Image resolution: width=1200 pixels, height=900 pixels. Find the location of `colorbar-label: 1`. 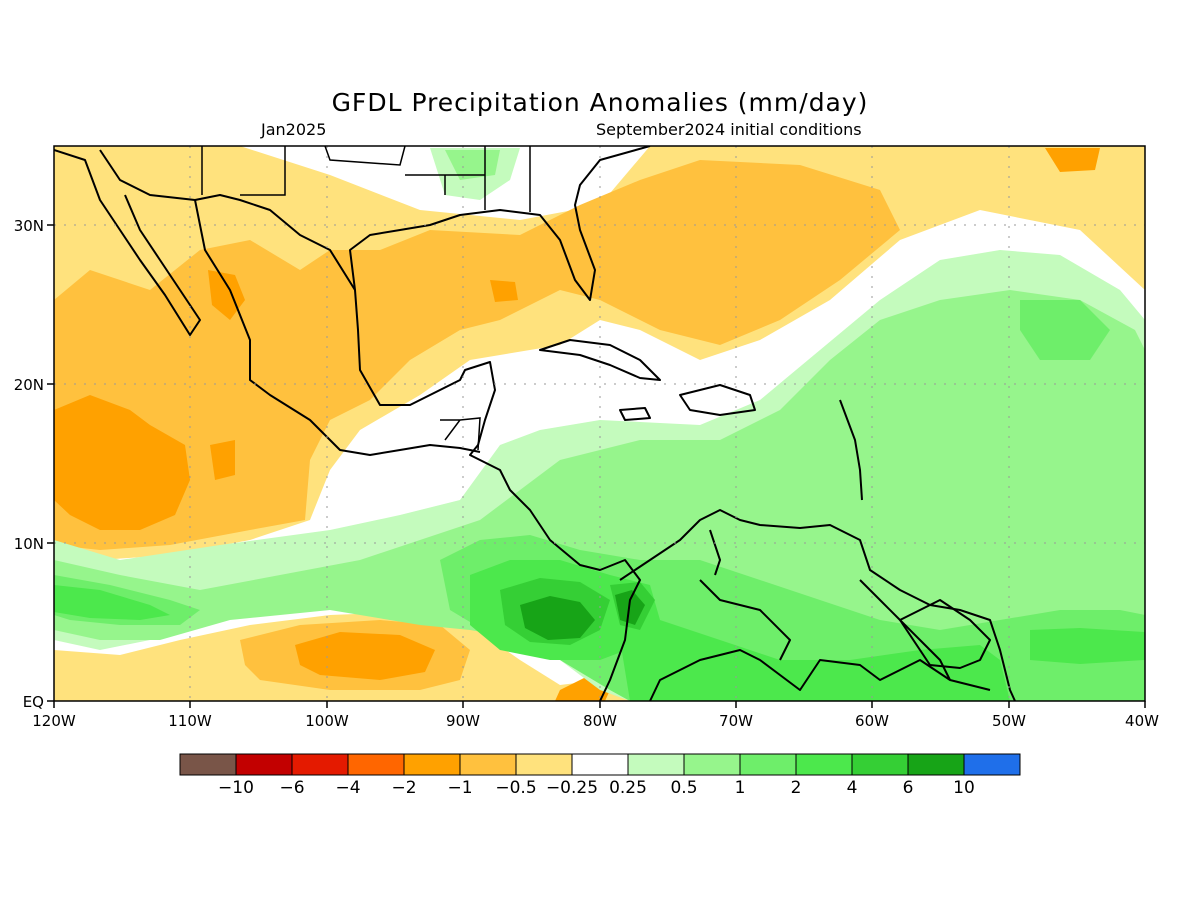

colorbar-label: 1 is located at coordinates (740, 788).